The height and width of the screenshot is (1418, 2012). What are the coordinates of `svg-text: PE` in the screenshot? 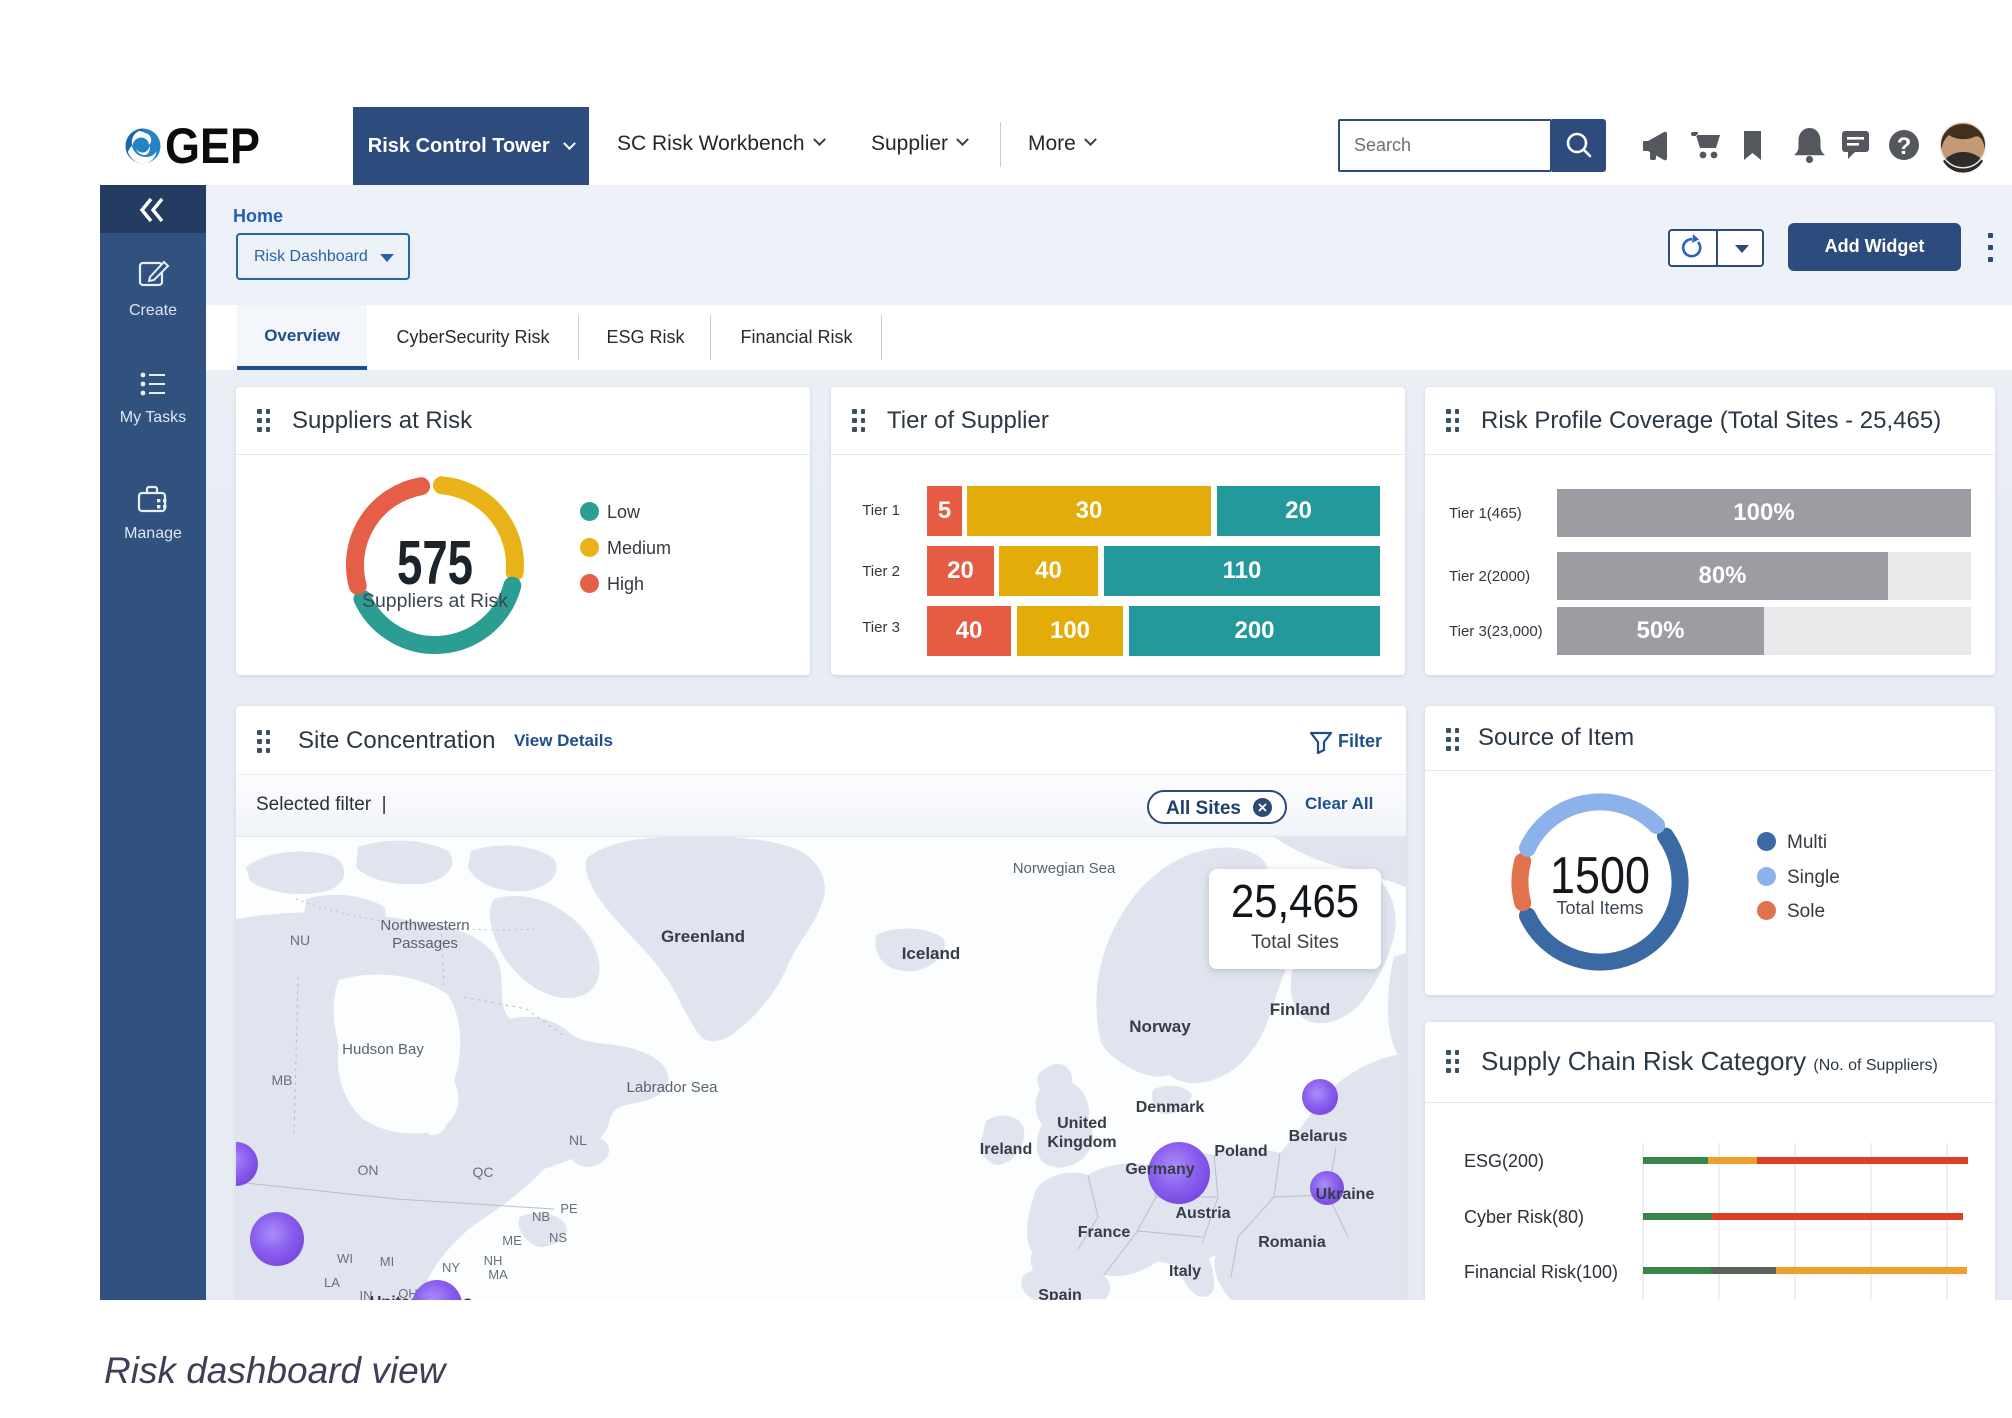 It's located at (569, 1208).